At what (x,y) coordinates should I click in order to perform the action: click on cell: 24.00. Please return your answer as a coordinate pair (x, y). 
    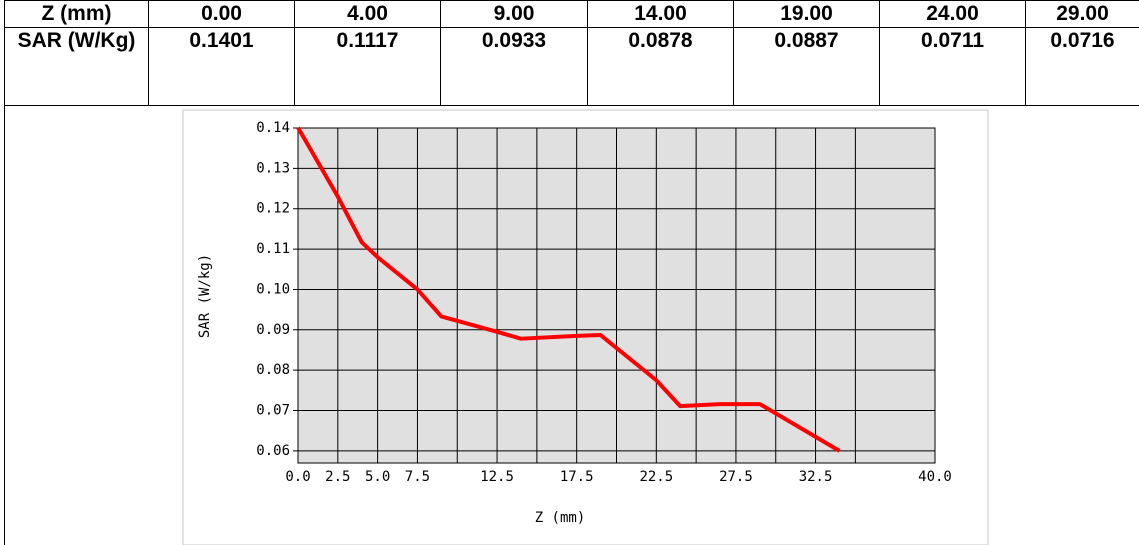
    Looking at the image, I should click on (952, 14).